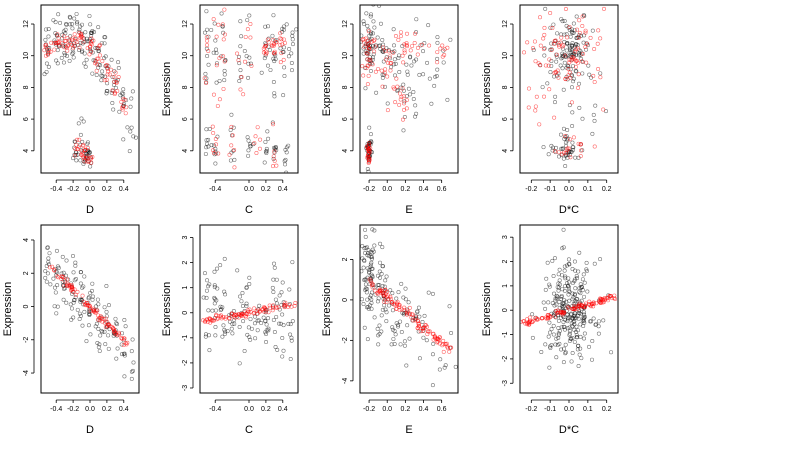 Image resolution: width=800 pixels, height=450 pixels. I want to click on x-tick-label: 0.4, so click(283, 409).